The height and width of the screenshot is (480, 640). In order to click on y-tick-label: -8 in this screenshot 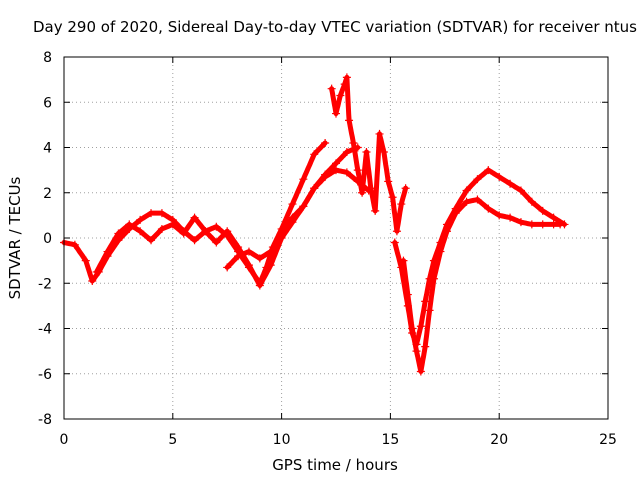, I will do `click(45, 420)`.